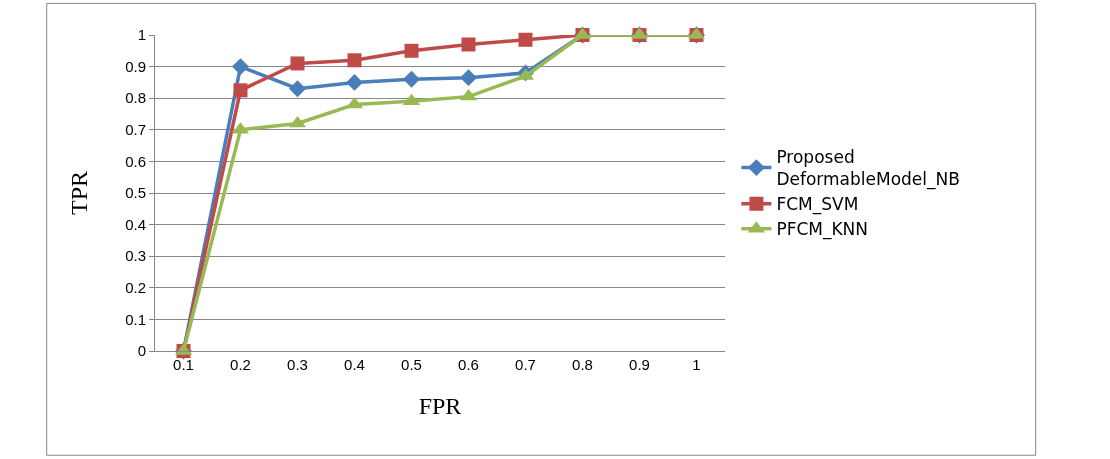 The image size is (1110, 459). Describe the element at coordinates (240, 364) in the screenshot. I see `x-tick-label: 0.2` at that location.